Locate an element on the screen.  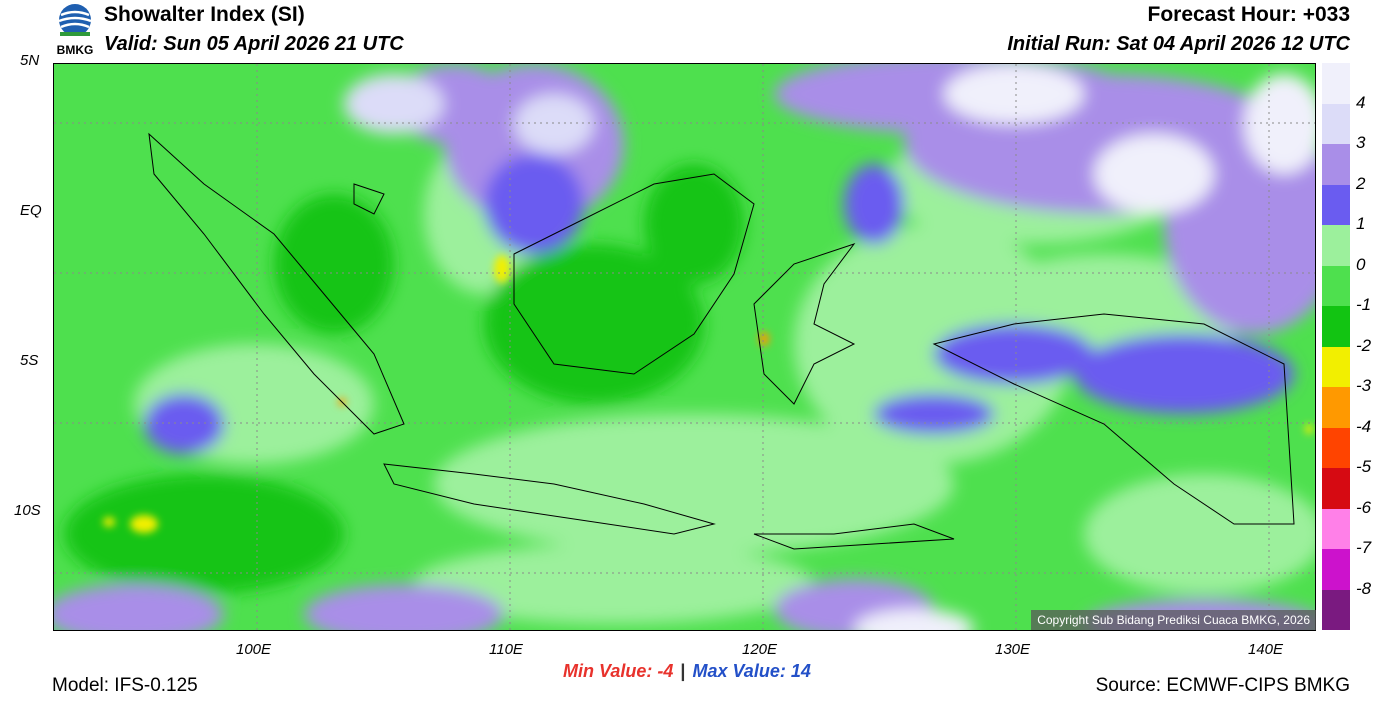
colorbar-label: -2 is located at coordinates (1364, 345).